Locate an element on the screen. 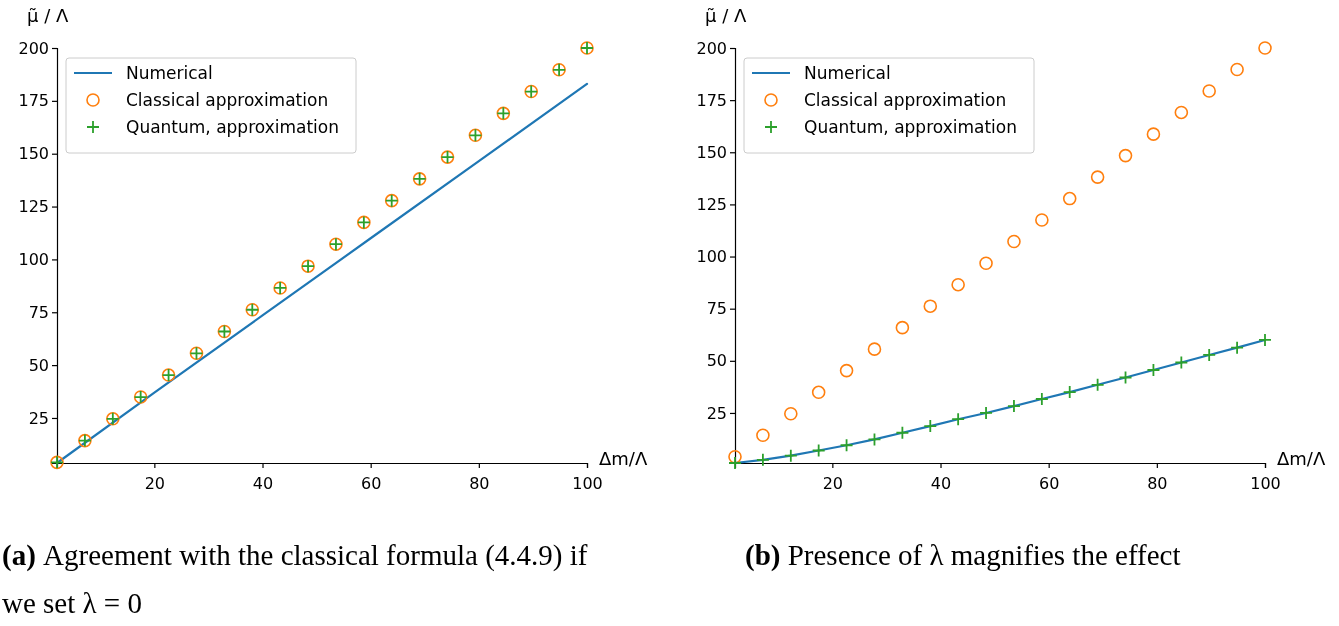 This screenshot has height=626, width=1339. text: (b) Presence of λ magnifies the effect is located at coordinates (963, 555).